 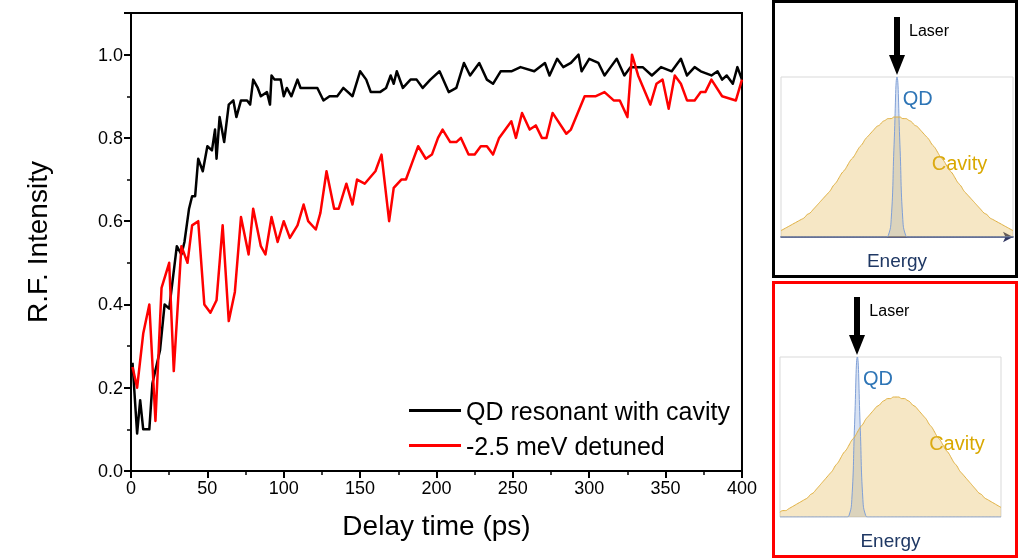 What do you see at coordinates (742, 488) in the screenshot?
I see `x-tick-label: 400` at bounding box center [742, 488].